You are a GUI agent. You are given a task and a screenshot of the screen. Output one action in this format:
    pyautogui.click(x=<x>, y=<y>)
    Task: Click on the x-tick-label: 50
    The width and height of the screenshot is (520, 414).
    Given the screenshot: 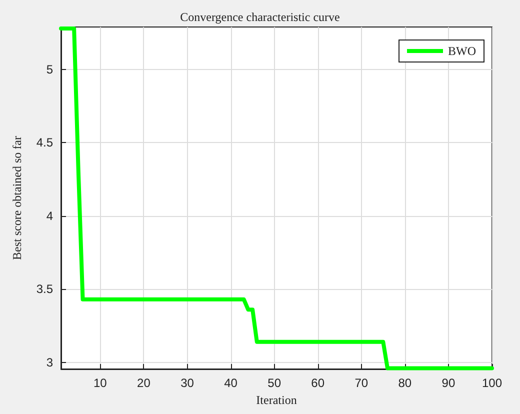 What is the action you would take?
    pyautogui.click(x=275, y=383)
    